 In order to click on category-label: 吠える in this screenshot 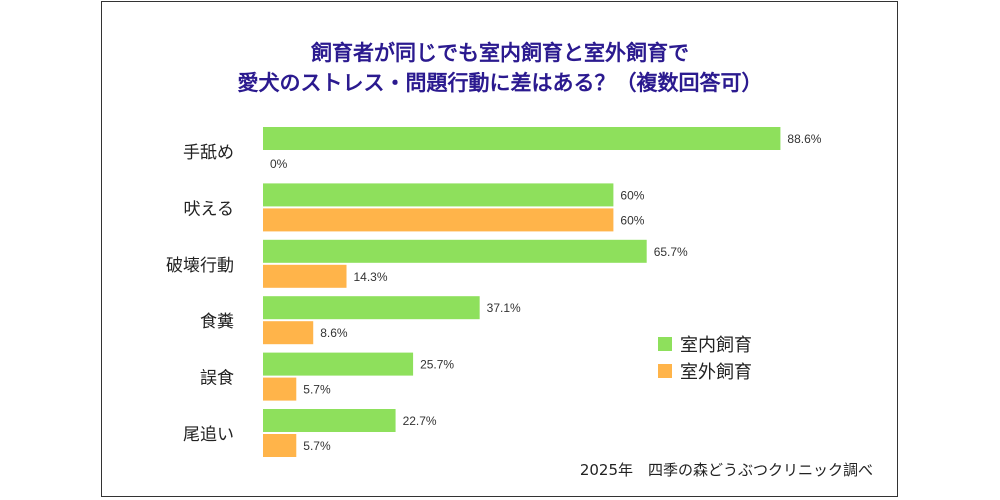, I will do `click(209, 209)`.